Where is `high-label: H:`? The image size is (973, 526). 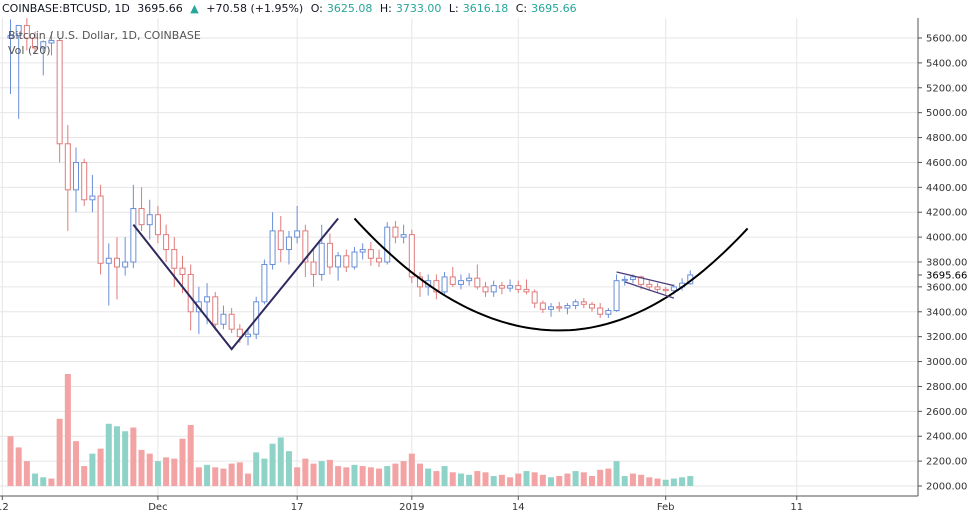 high-label: H: is located at coordinates (385, 8).